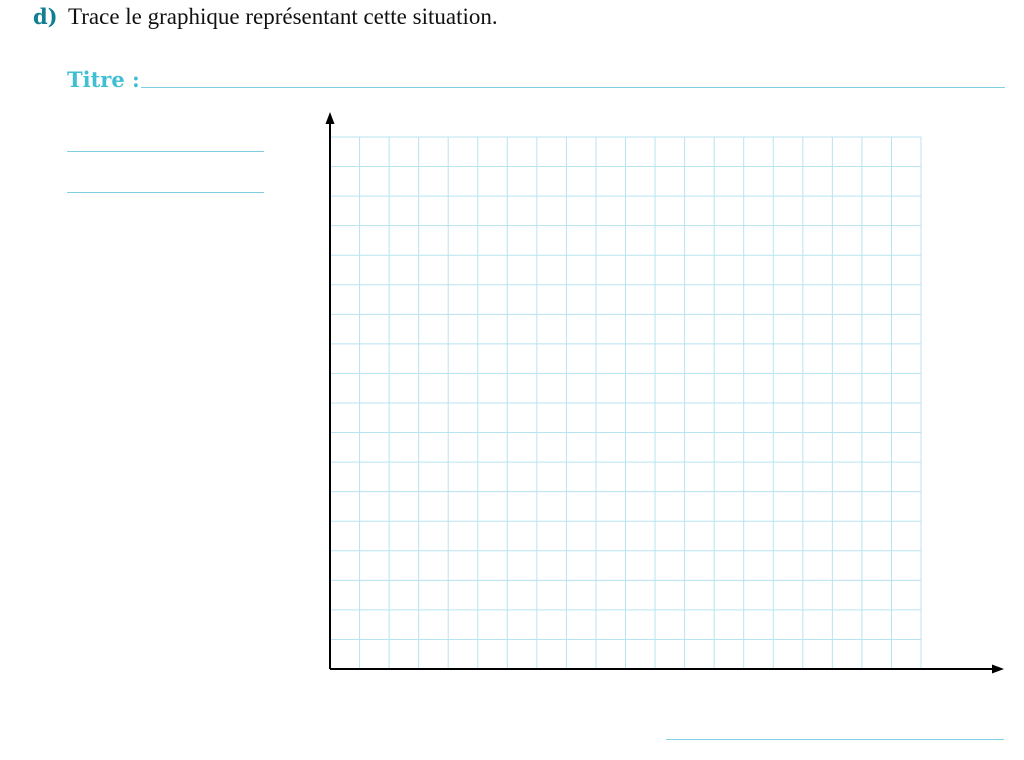 The image size is (1024, 760). What do you see at coordinates (573, 87) in the screenshot?
I see `title-answer-line` at bounding box center [573, 87].